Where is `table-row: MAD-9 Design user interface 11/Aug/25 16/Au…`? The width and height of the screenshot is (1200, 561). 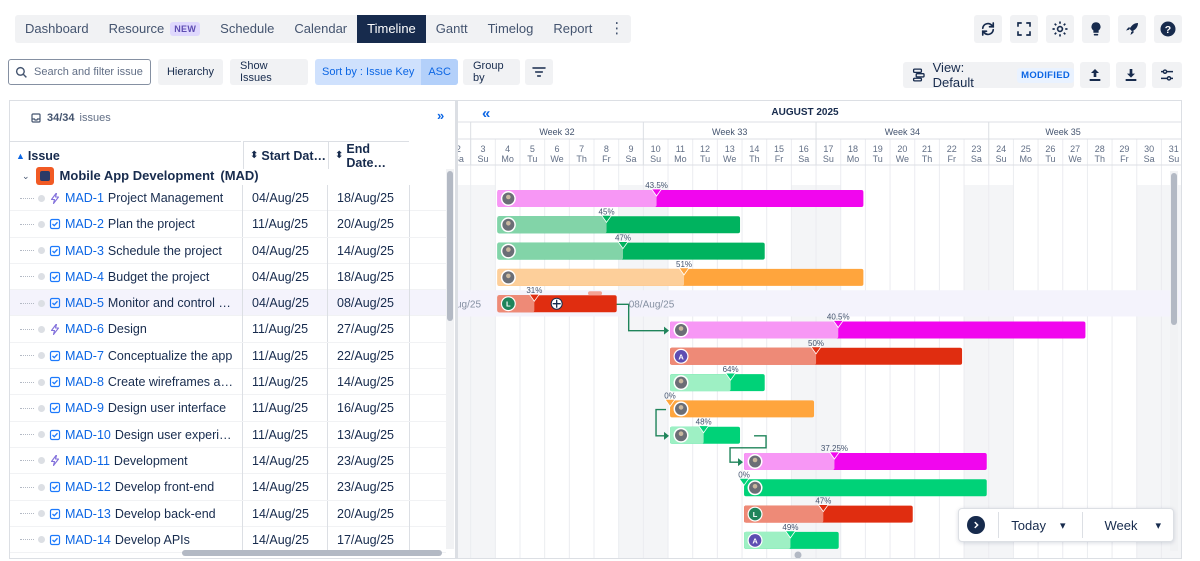 table-row: MAD-9 Design user interface 11/Aug/25 16/Au… is located at coordinates (228, 408).